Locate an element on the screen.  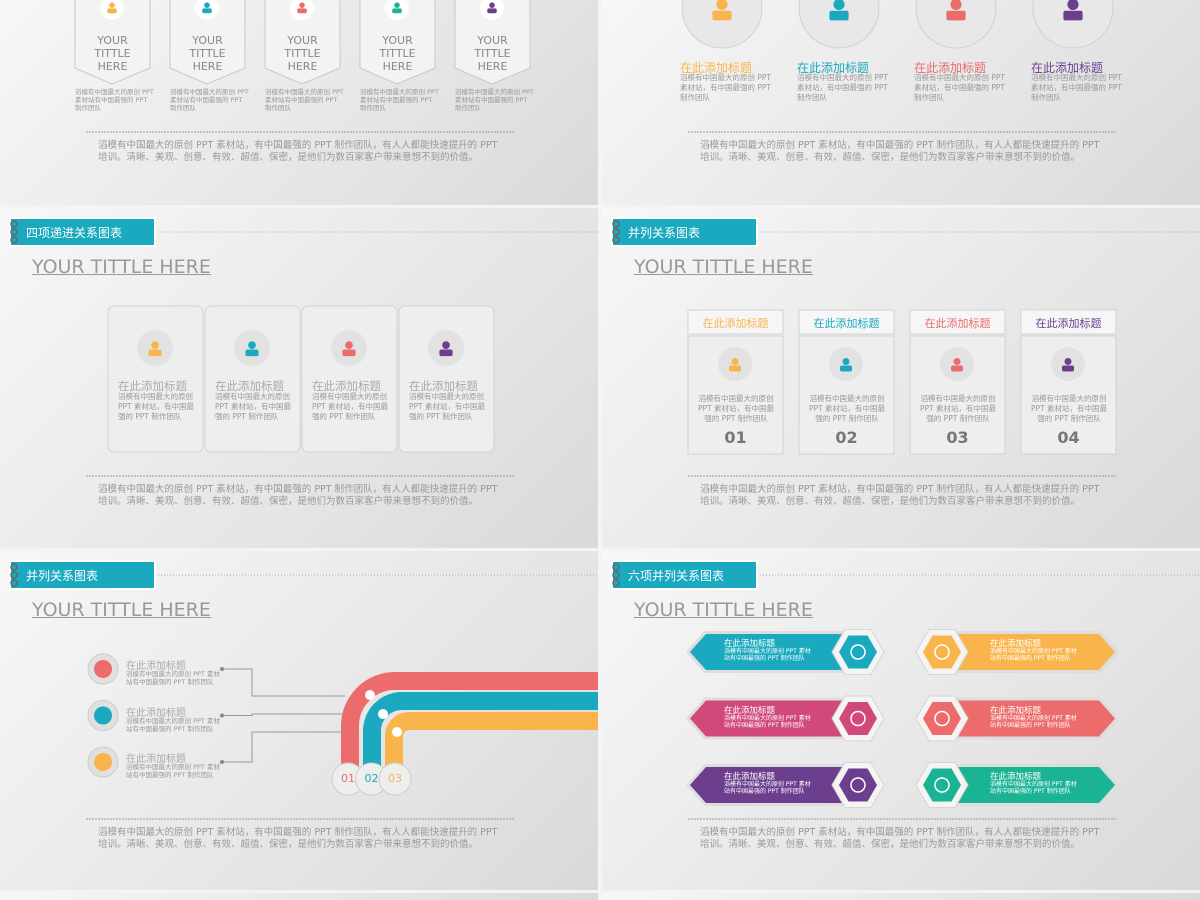
tag-box is located at coordinates (684, 232).